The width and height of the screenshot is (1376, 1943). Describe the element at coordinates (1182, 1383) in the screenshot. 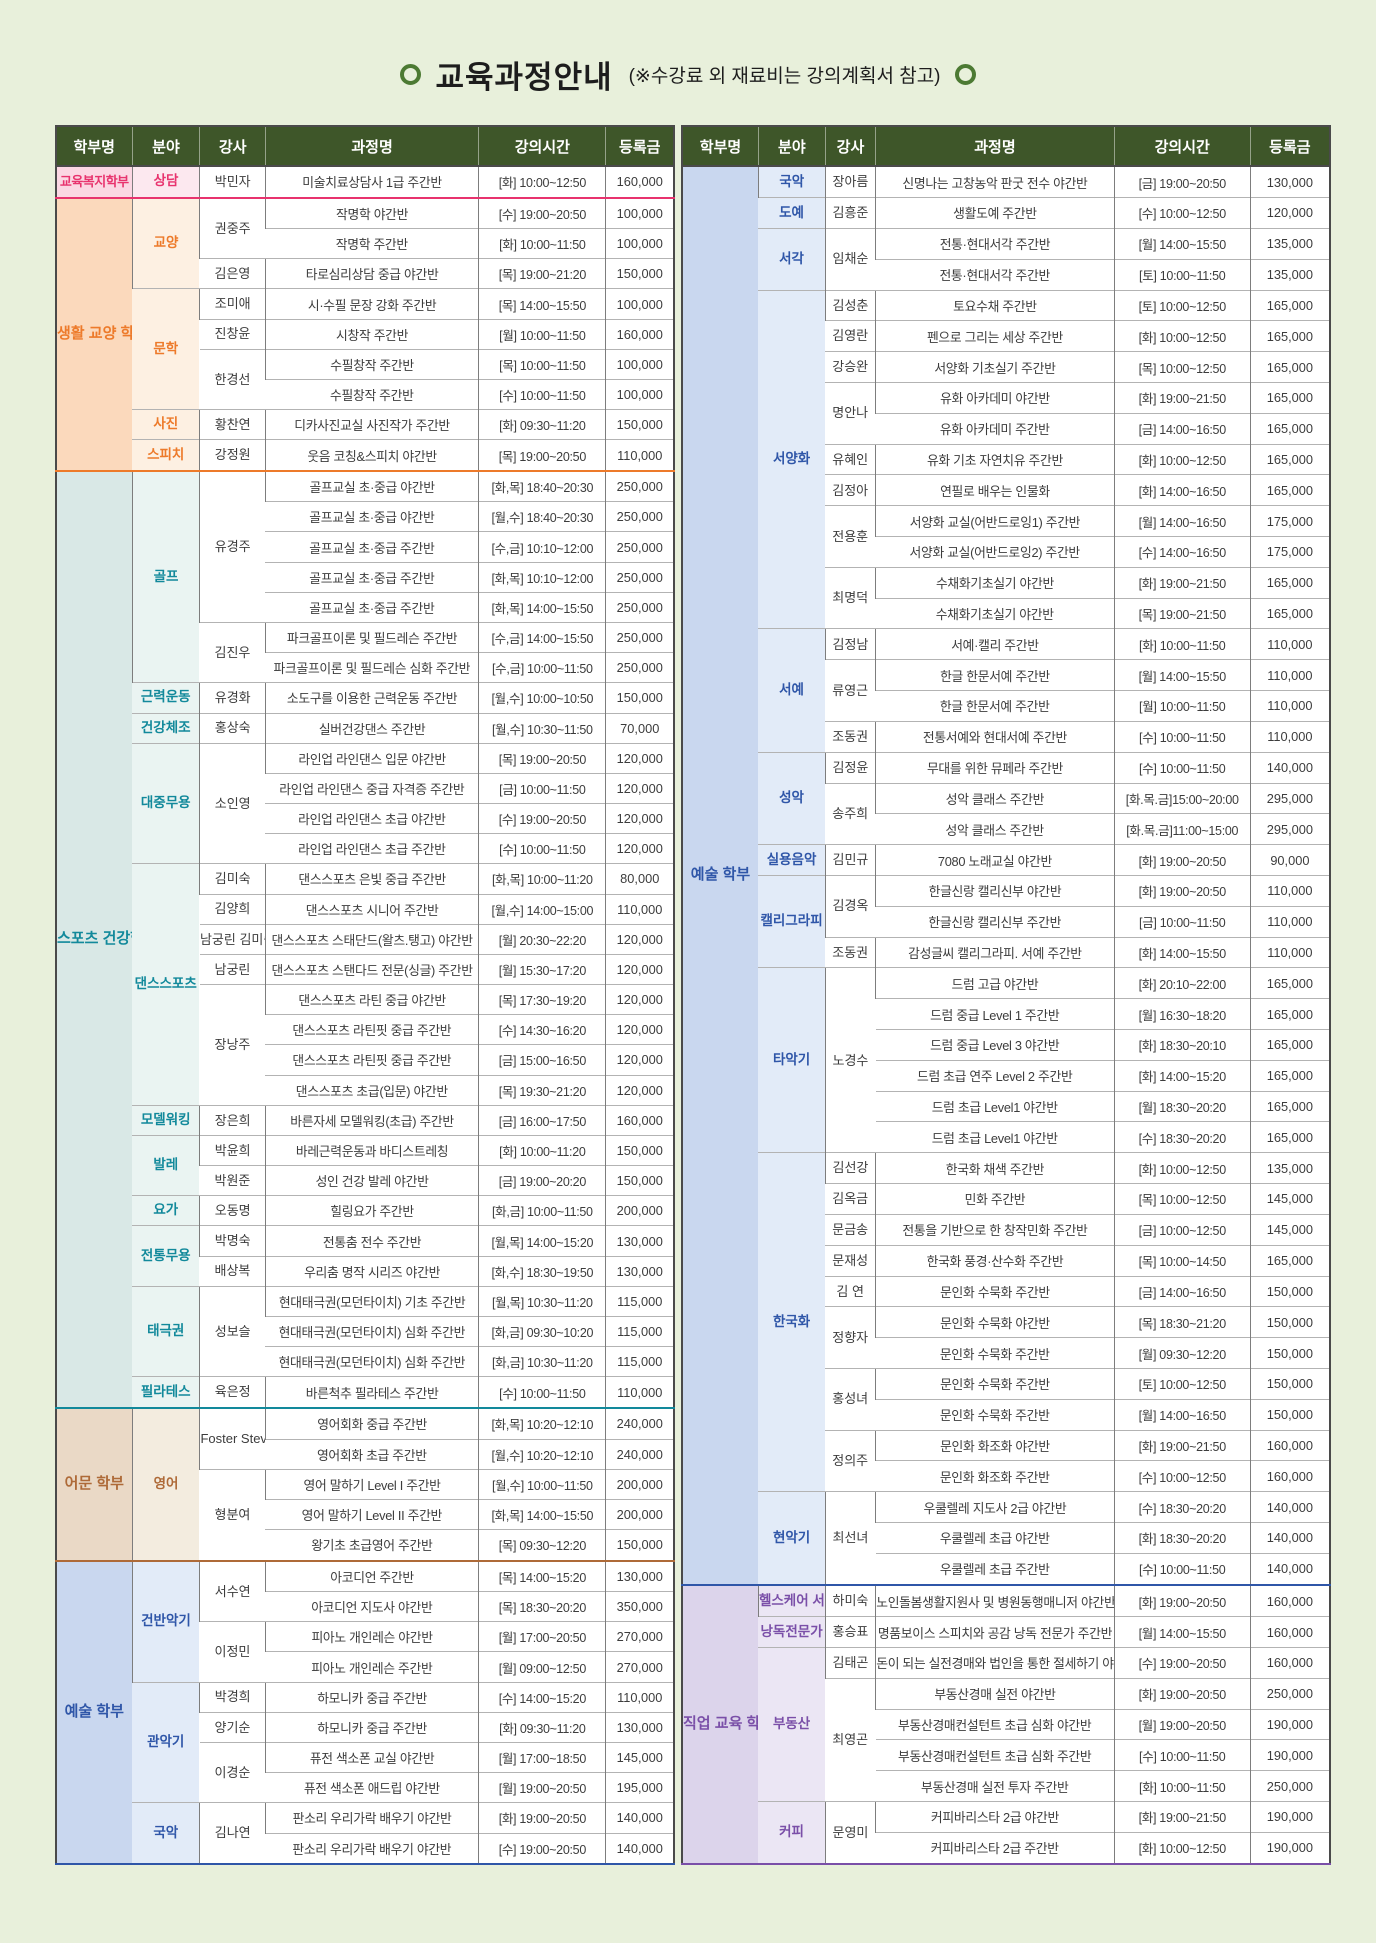

I see `time-cell: [토] 10:00~12:50` at that location.